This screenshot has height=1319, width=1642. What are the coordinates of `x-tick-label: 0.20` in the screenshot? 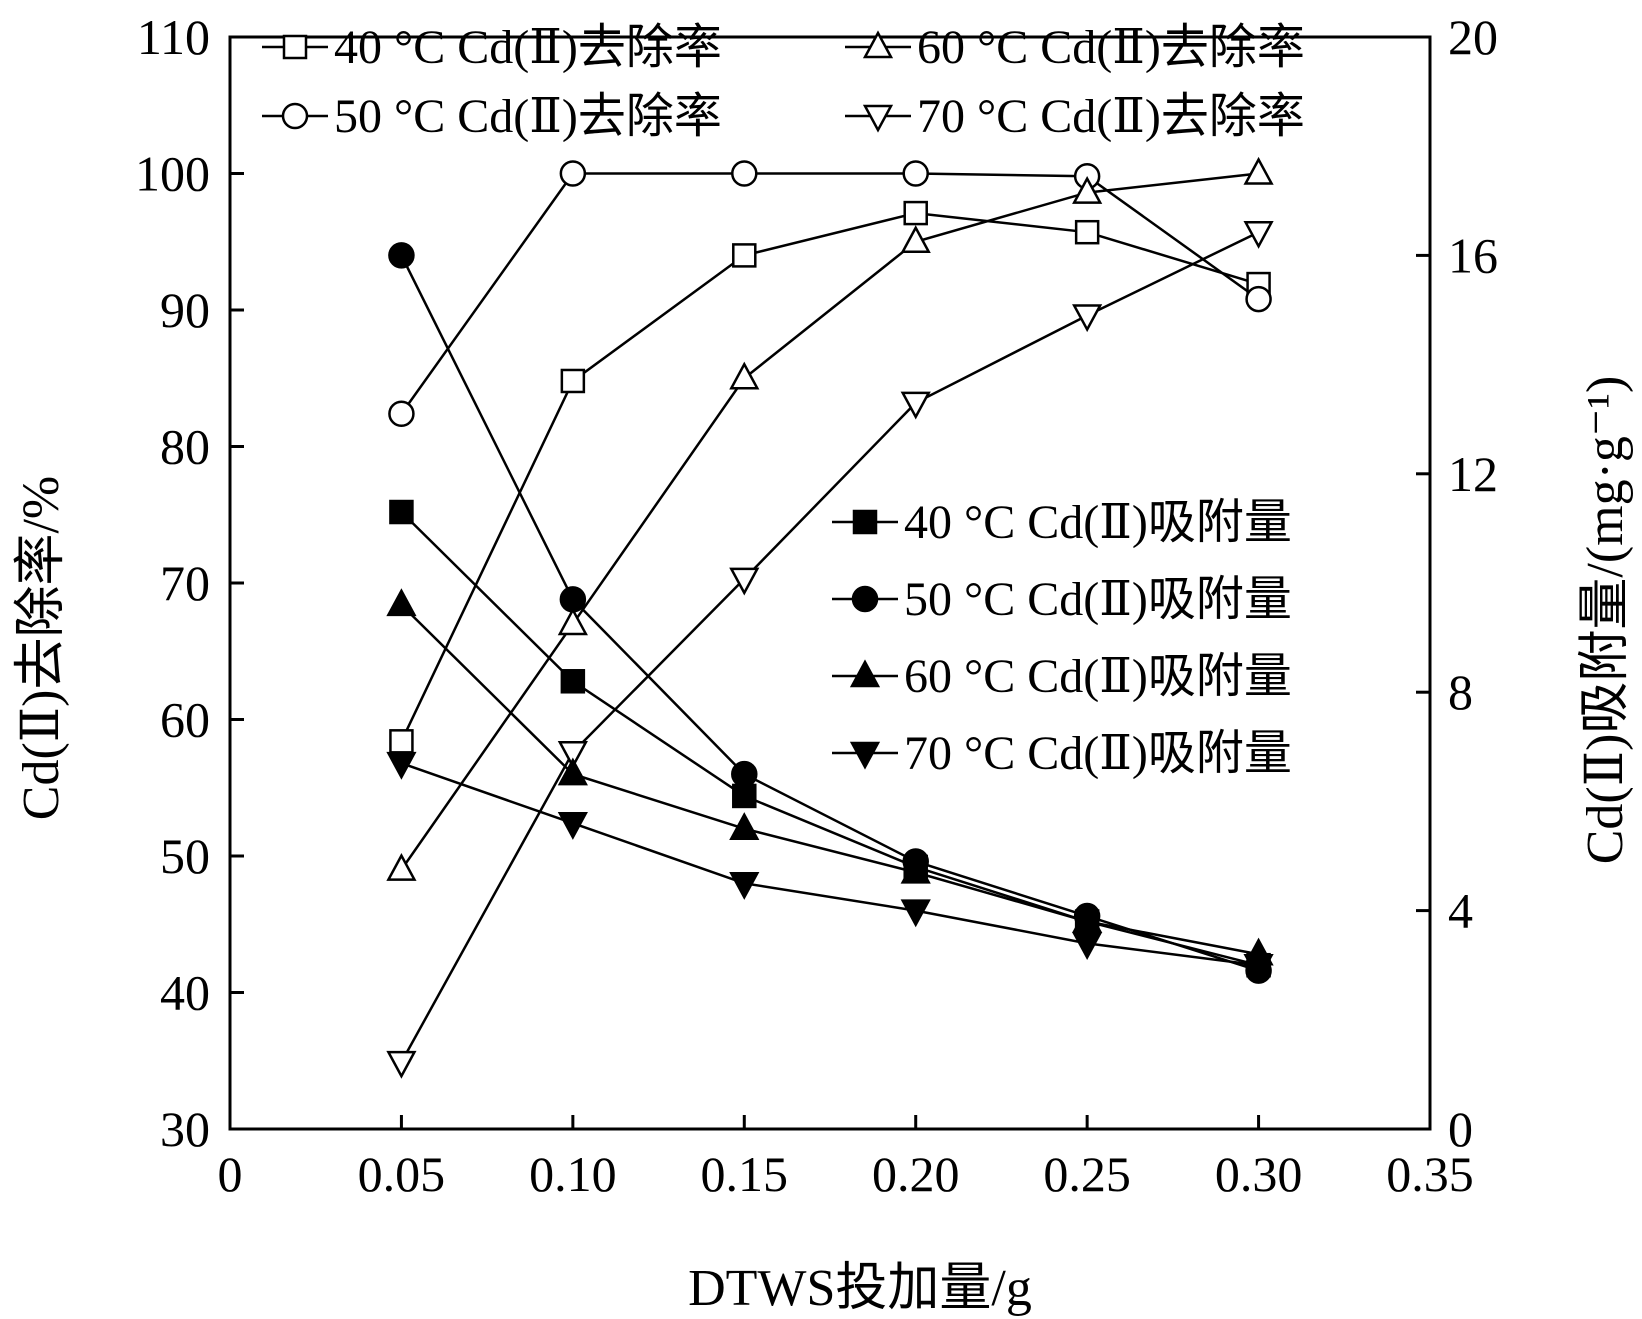 It's located at (916, 1174).